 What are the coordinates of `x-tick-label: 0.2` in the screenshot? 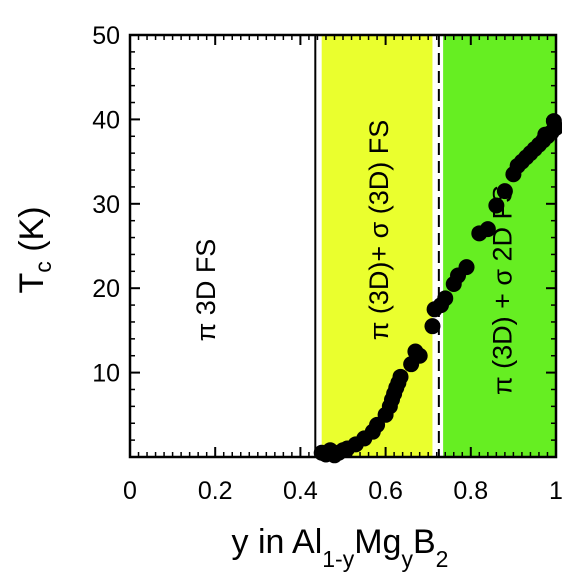 It's located at (215, 491).